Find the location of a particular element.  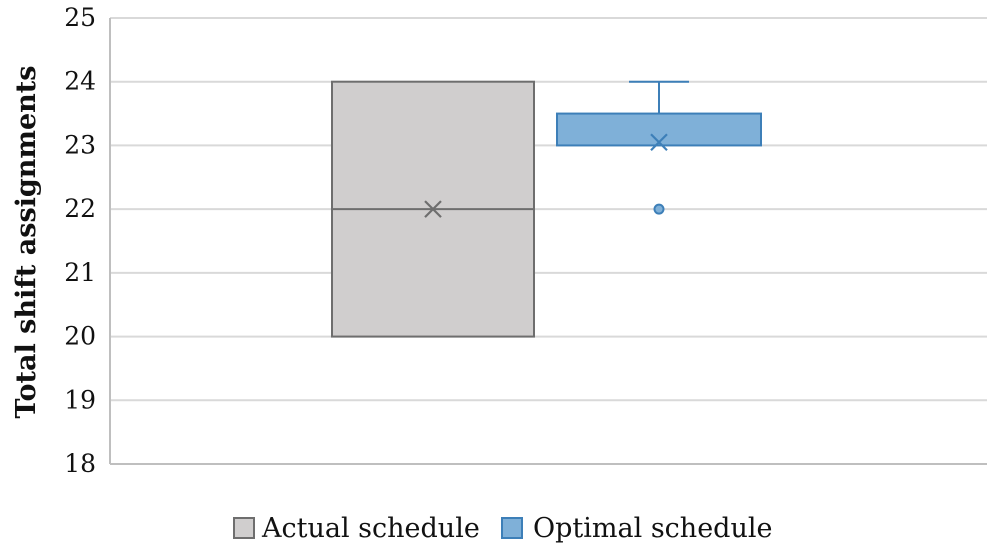

outlier-point is located at coordinates (659, 209).